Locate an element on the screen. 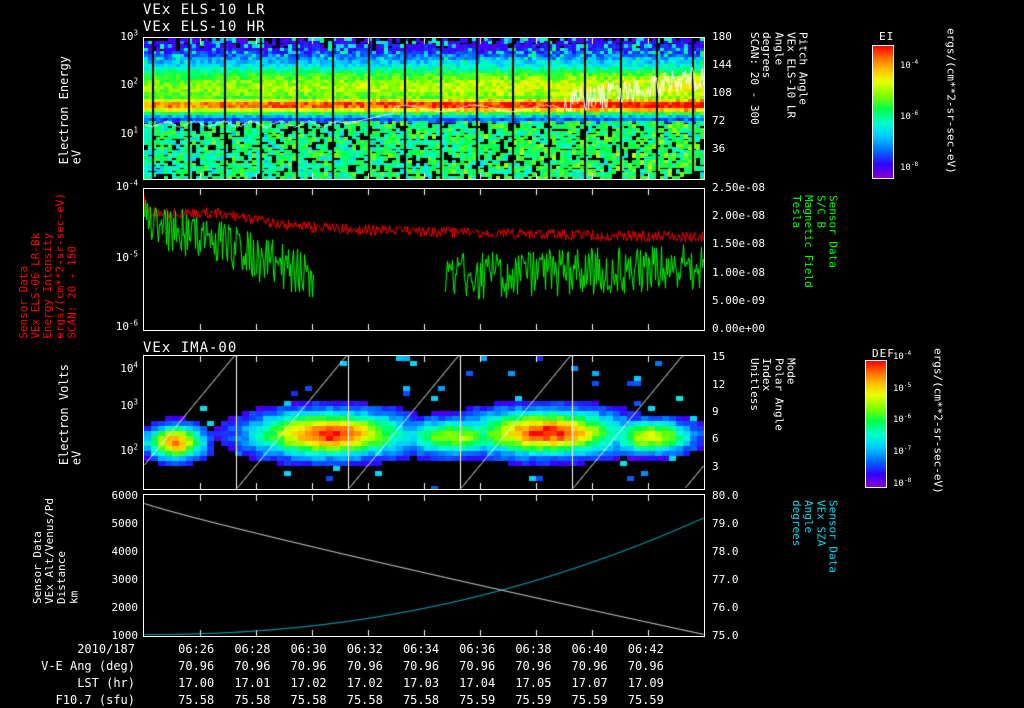 This screenshot has width=1024, height=708. panel4-left-axis-label: Sensor Data VEx Alt/Venus/Pd Distance km is located at coordinates (56, 551).